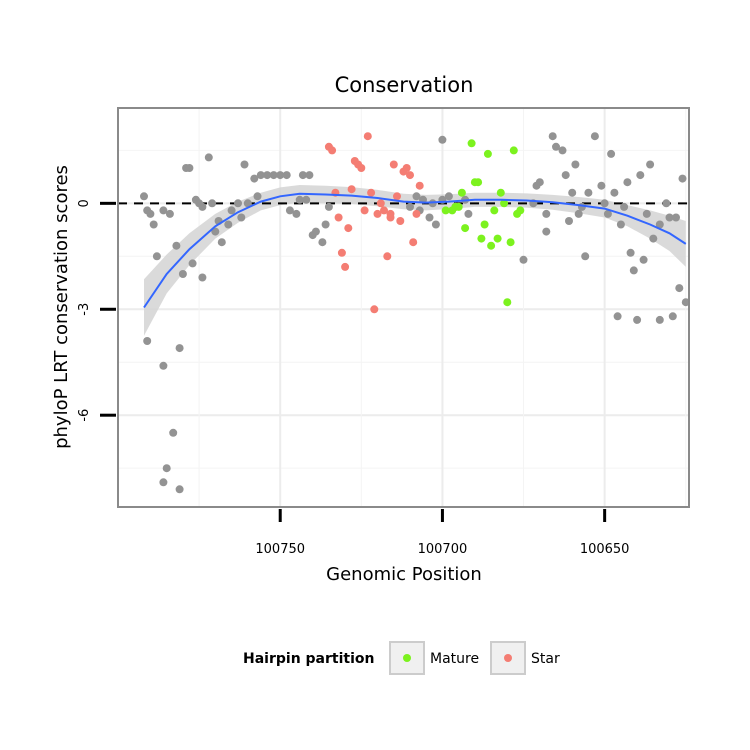 The width and height of the screenshot is (750, 750). I want to click on x-tick-label: 100700, so click(443, 549).